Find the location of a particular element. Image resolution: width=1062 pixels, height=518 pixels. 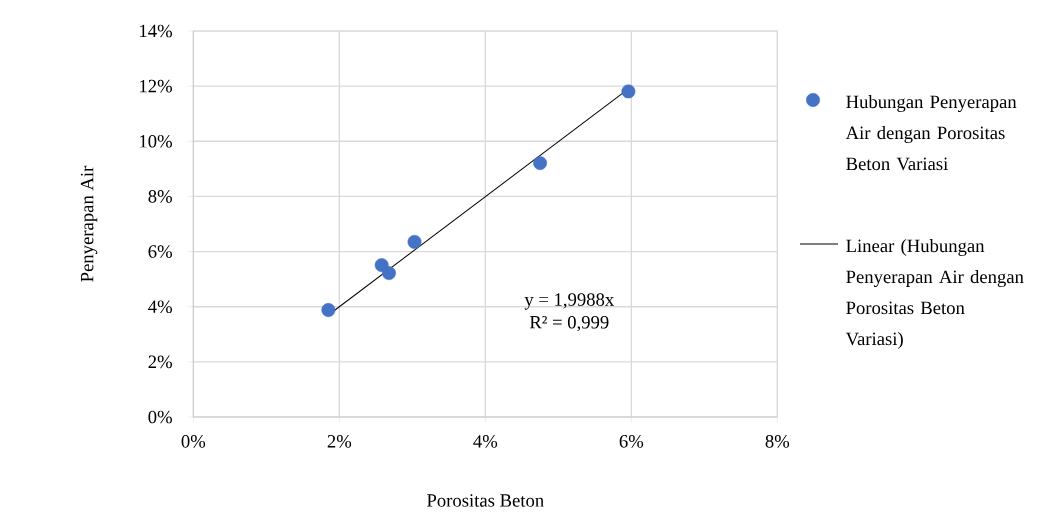

annotation: R² = 0,999 is located at coordinates (569, 323).